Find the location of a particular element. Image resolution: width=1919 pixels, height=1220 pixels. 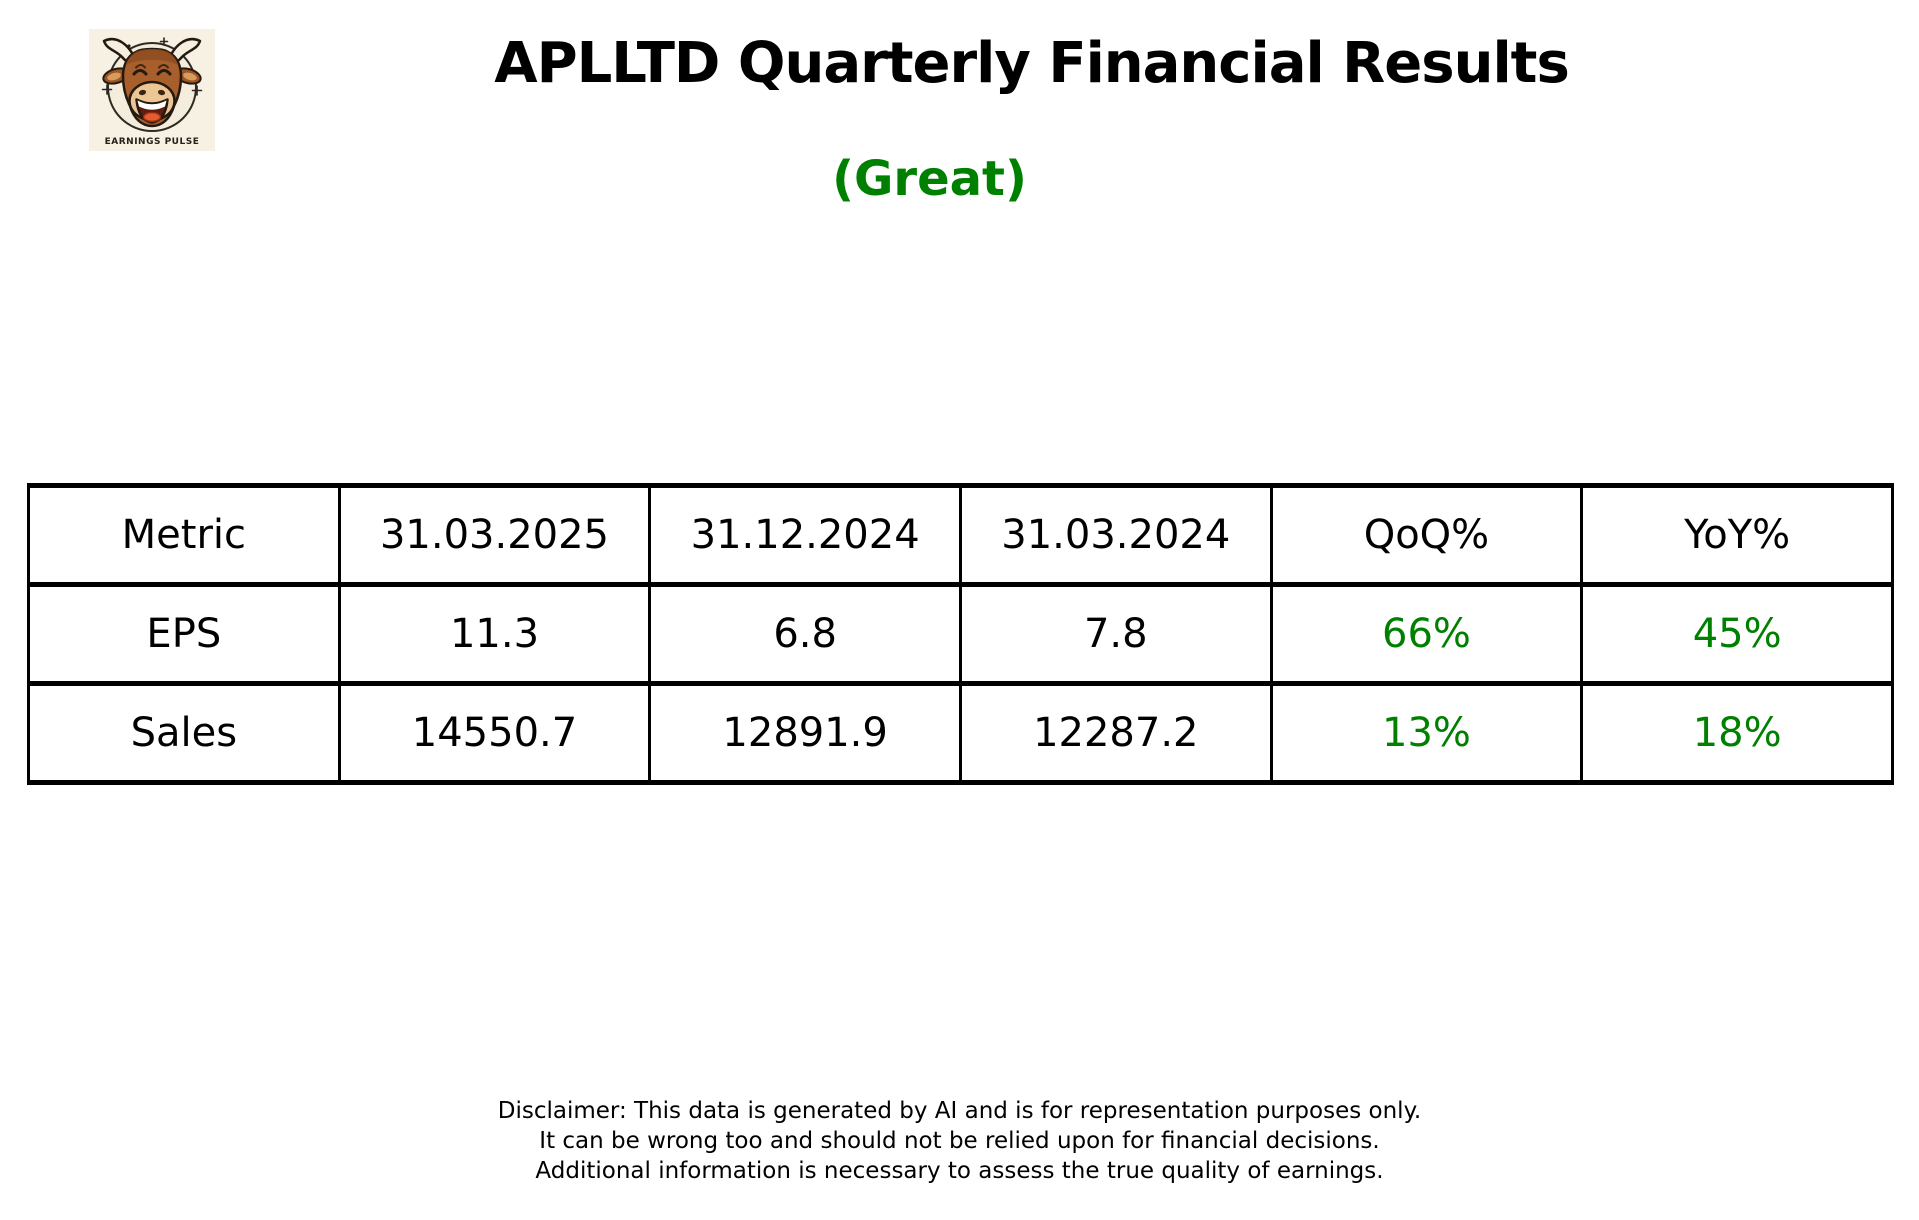

table-row-eps: EPS 11.3 6.8 7.8 66% 45% is located at coordinates (960, 634).